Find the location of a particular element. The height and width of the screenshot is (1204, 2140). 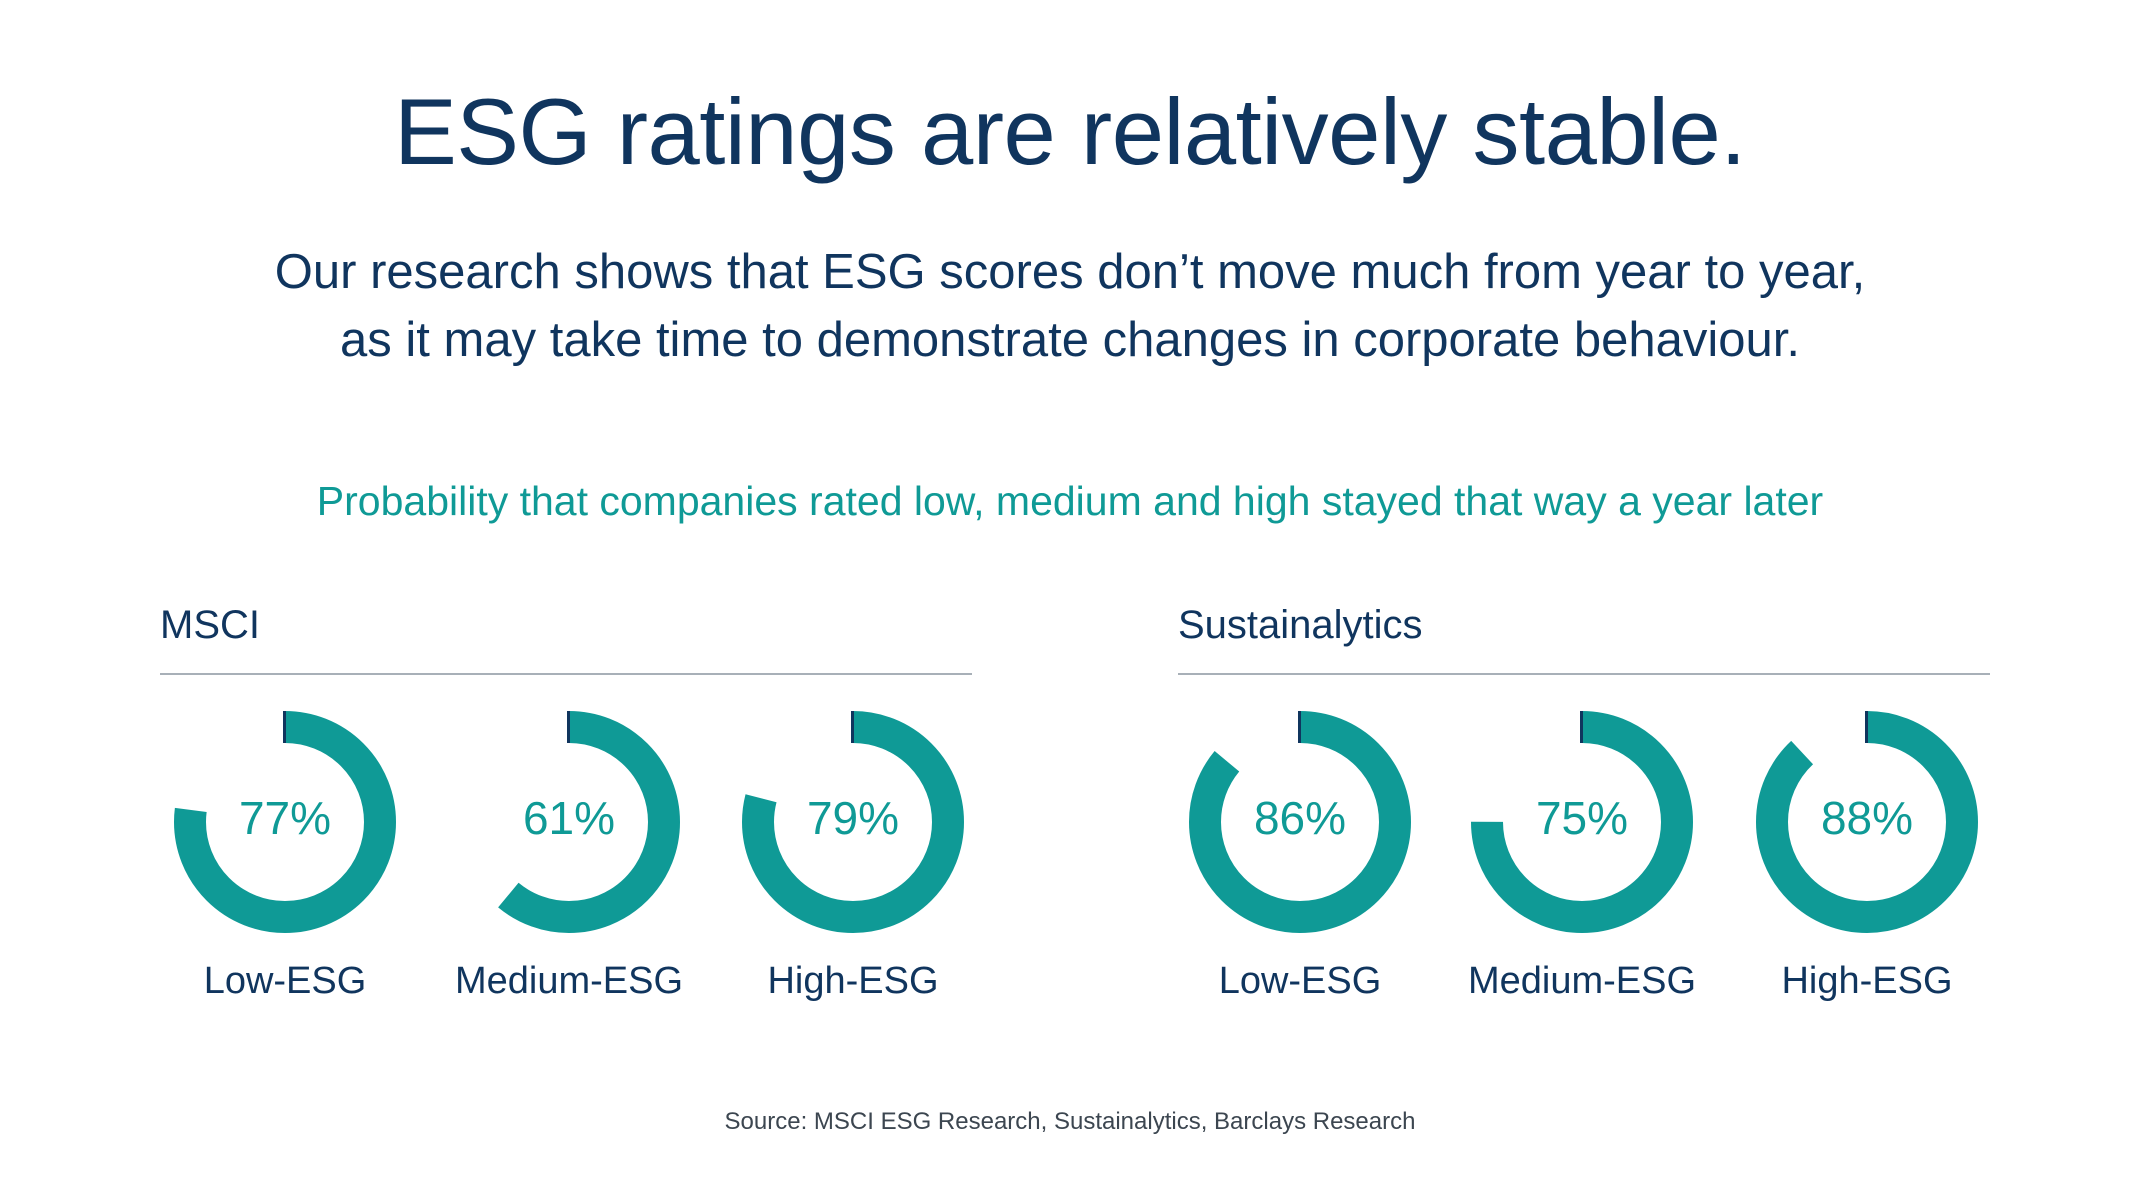

msci-high-esg-value: 79% is located at coordinates (853, 818).